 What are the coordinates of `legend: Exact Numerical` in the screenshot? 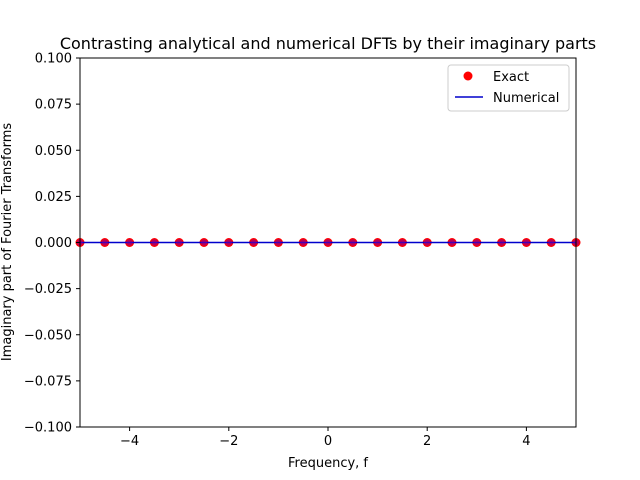 It's located at (508, 88).